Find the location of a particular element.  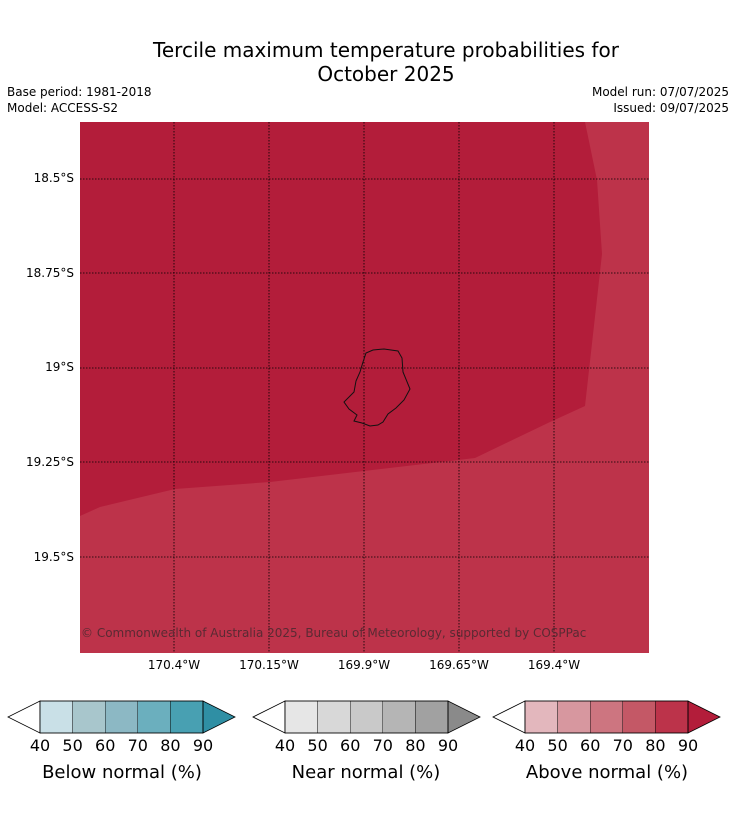

lon-label-169-9: 169.9°W is located at coordinates (364, 665).